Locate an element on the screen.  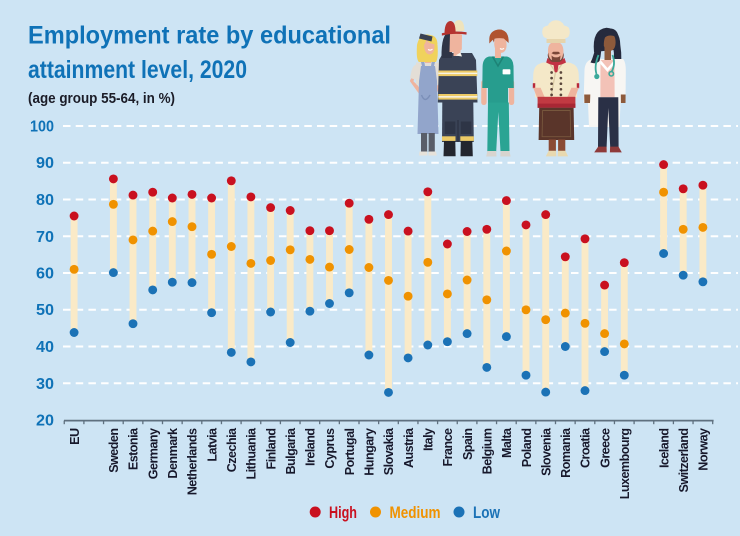
svg-text: Estonia is located at coordinates (134, 448).